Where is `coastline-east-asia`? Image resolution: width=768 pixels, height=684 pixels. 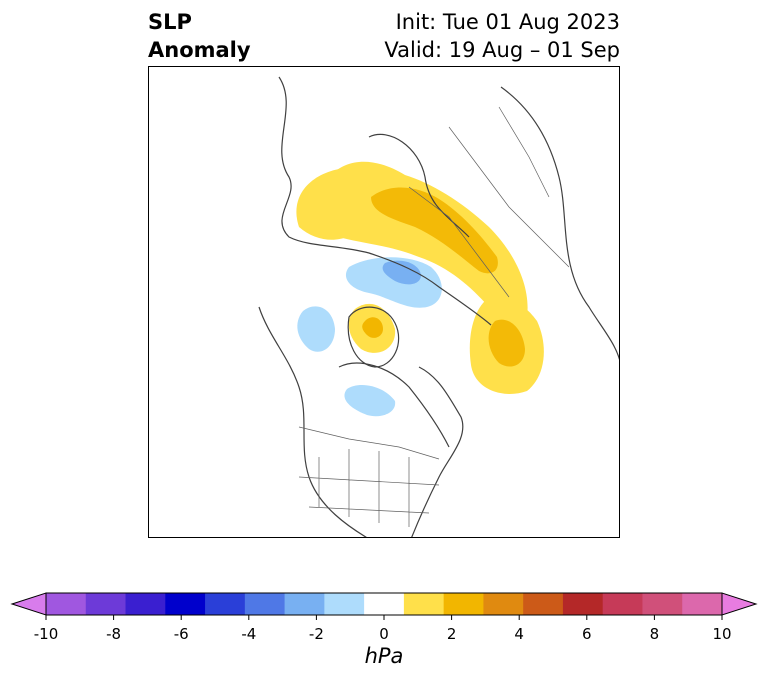 coastline-east-asia is located at coordinates (559, 223).